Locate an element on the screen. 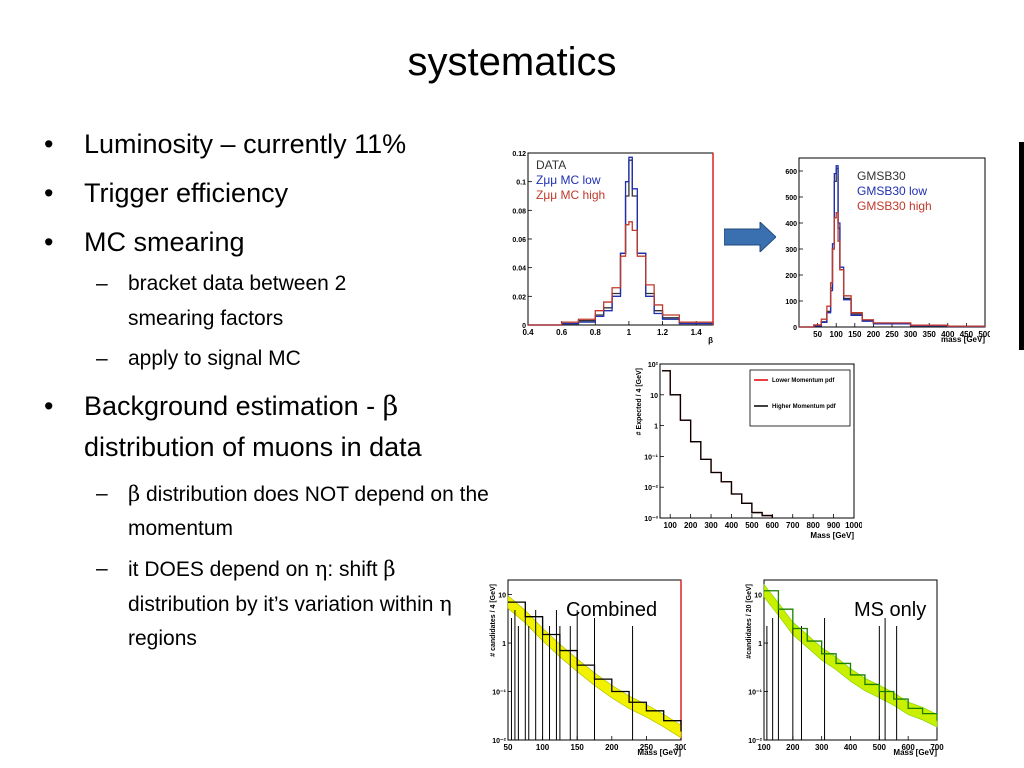  x-tick-label: 250 is located at coordinates (647, 747).